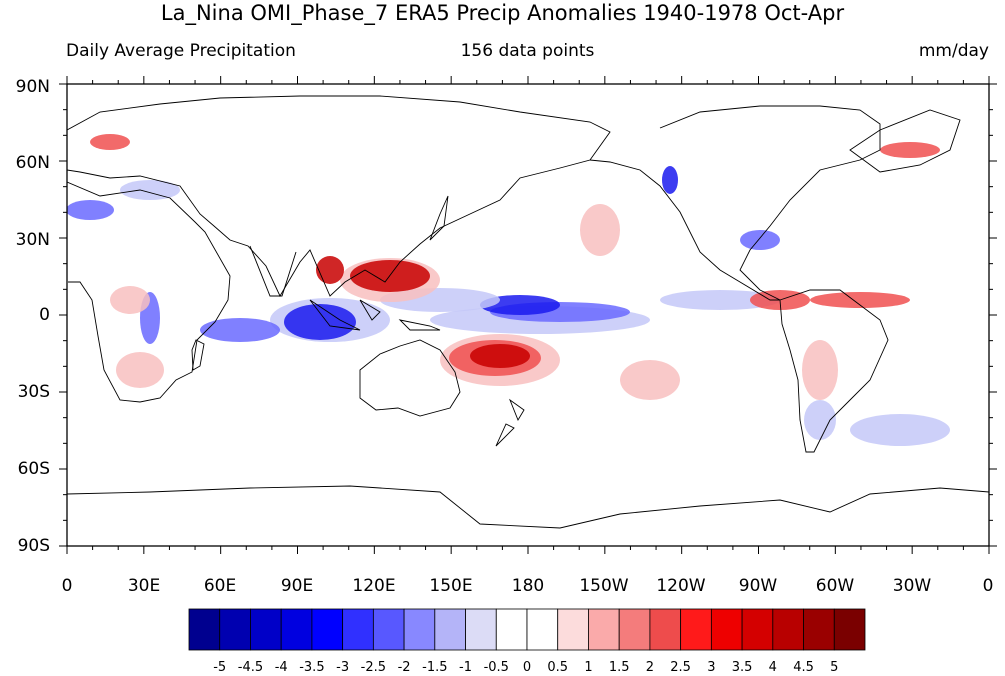 This screenshot has width=1005, height=676. I want to click on lon-tick-30e: 30E, so click(144, 586).